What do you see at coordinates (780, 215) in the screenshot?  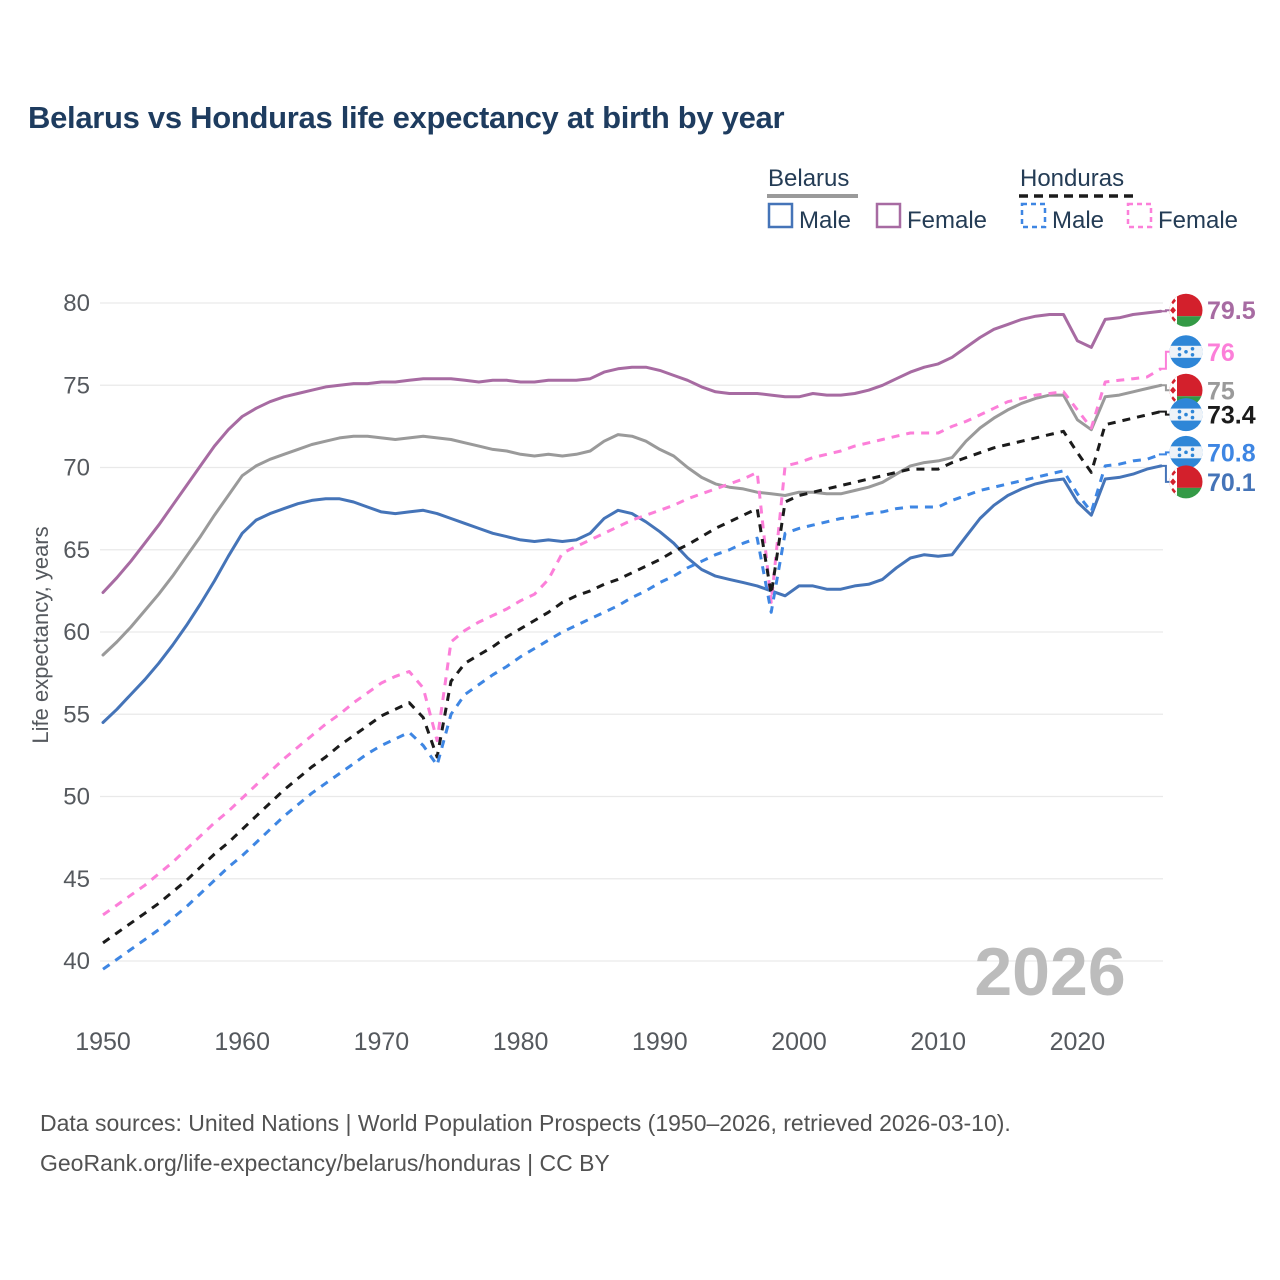 I see `legend-belarus-male-swatch` at bounding box center [780, 215].